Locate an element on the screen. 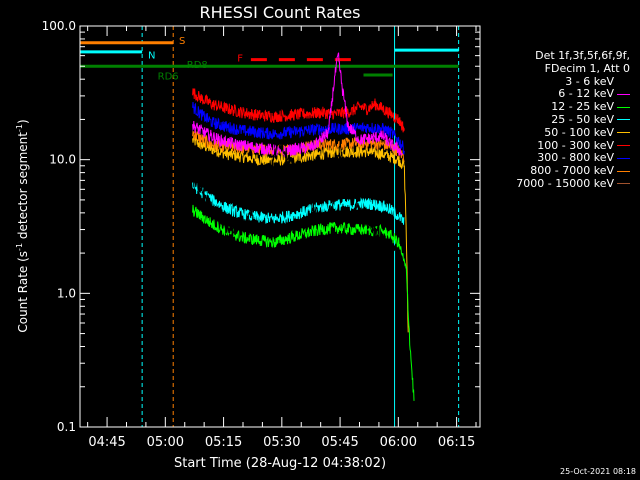  x-tick-label-4: 05:45 is located at coordinates (339, 442).